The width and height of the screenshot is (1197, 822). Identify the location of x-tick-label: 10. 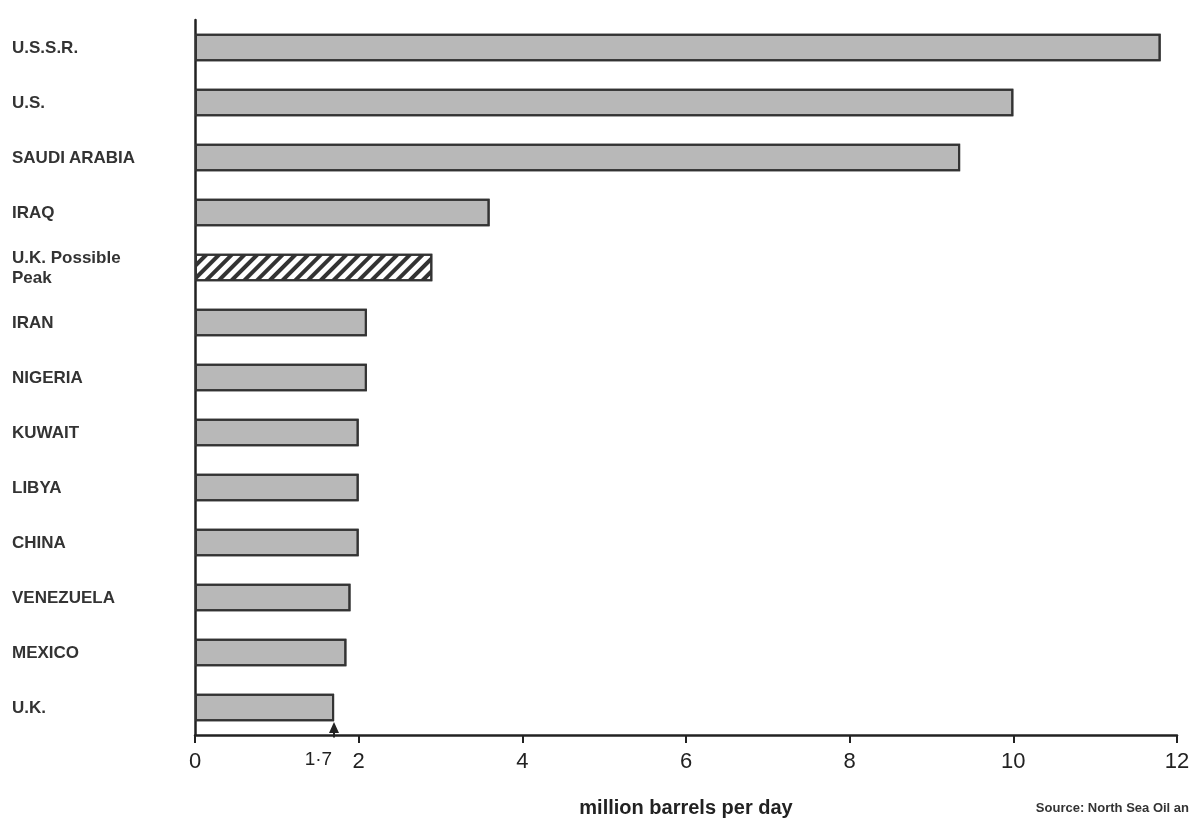
(1013, 760).